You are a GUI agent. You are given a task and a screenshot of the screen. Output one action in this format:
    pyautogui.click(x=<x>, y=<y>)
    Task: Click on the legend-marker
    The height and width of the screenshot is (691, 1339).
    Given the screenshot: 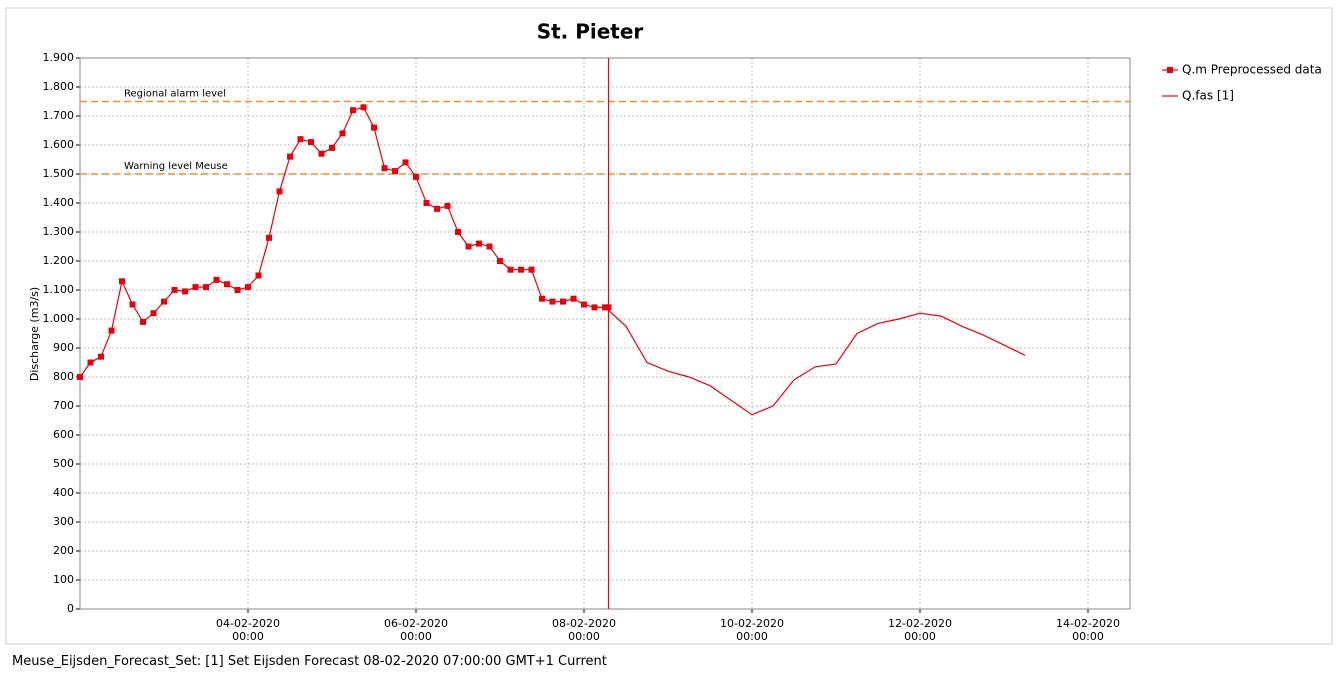 What is the action you would take?
    pyautogui.click(x=1170, y=70)
    